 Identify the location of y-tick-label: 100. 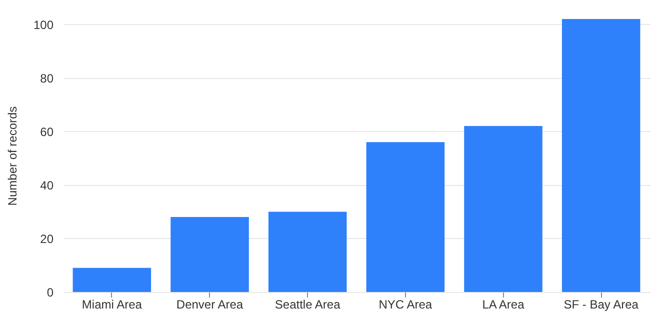
(43, 25).